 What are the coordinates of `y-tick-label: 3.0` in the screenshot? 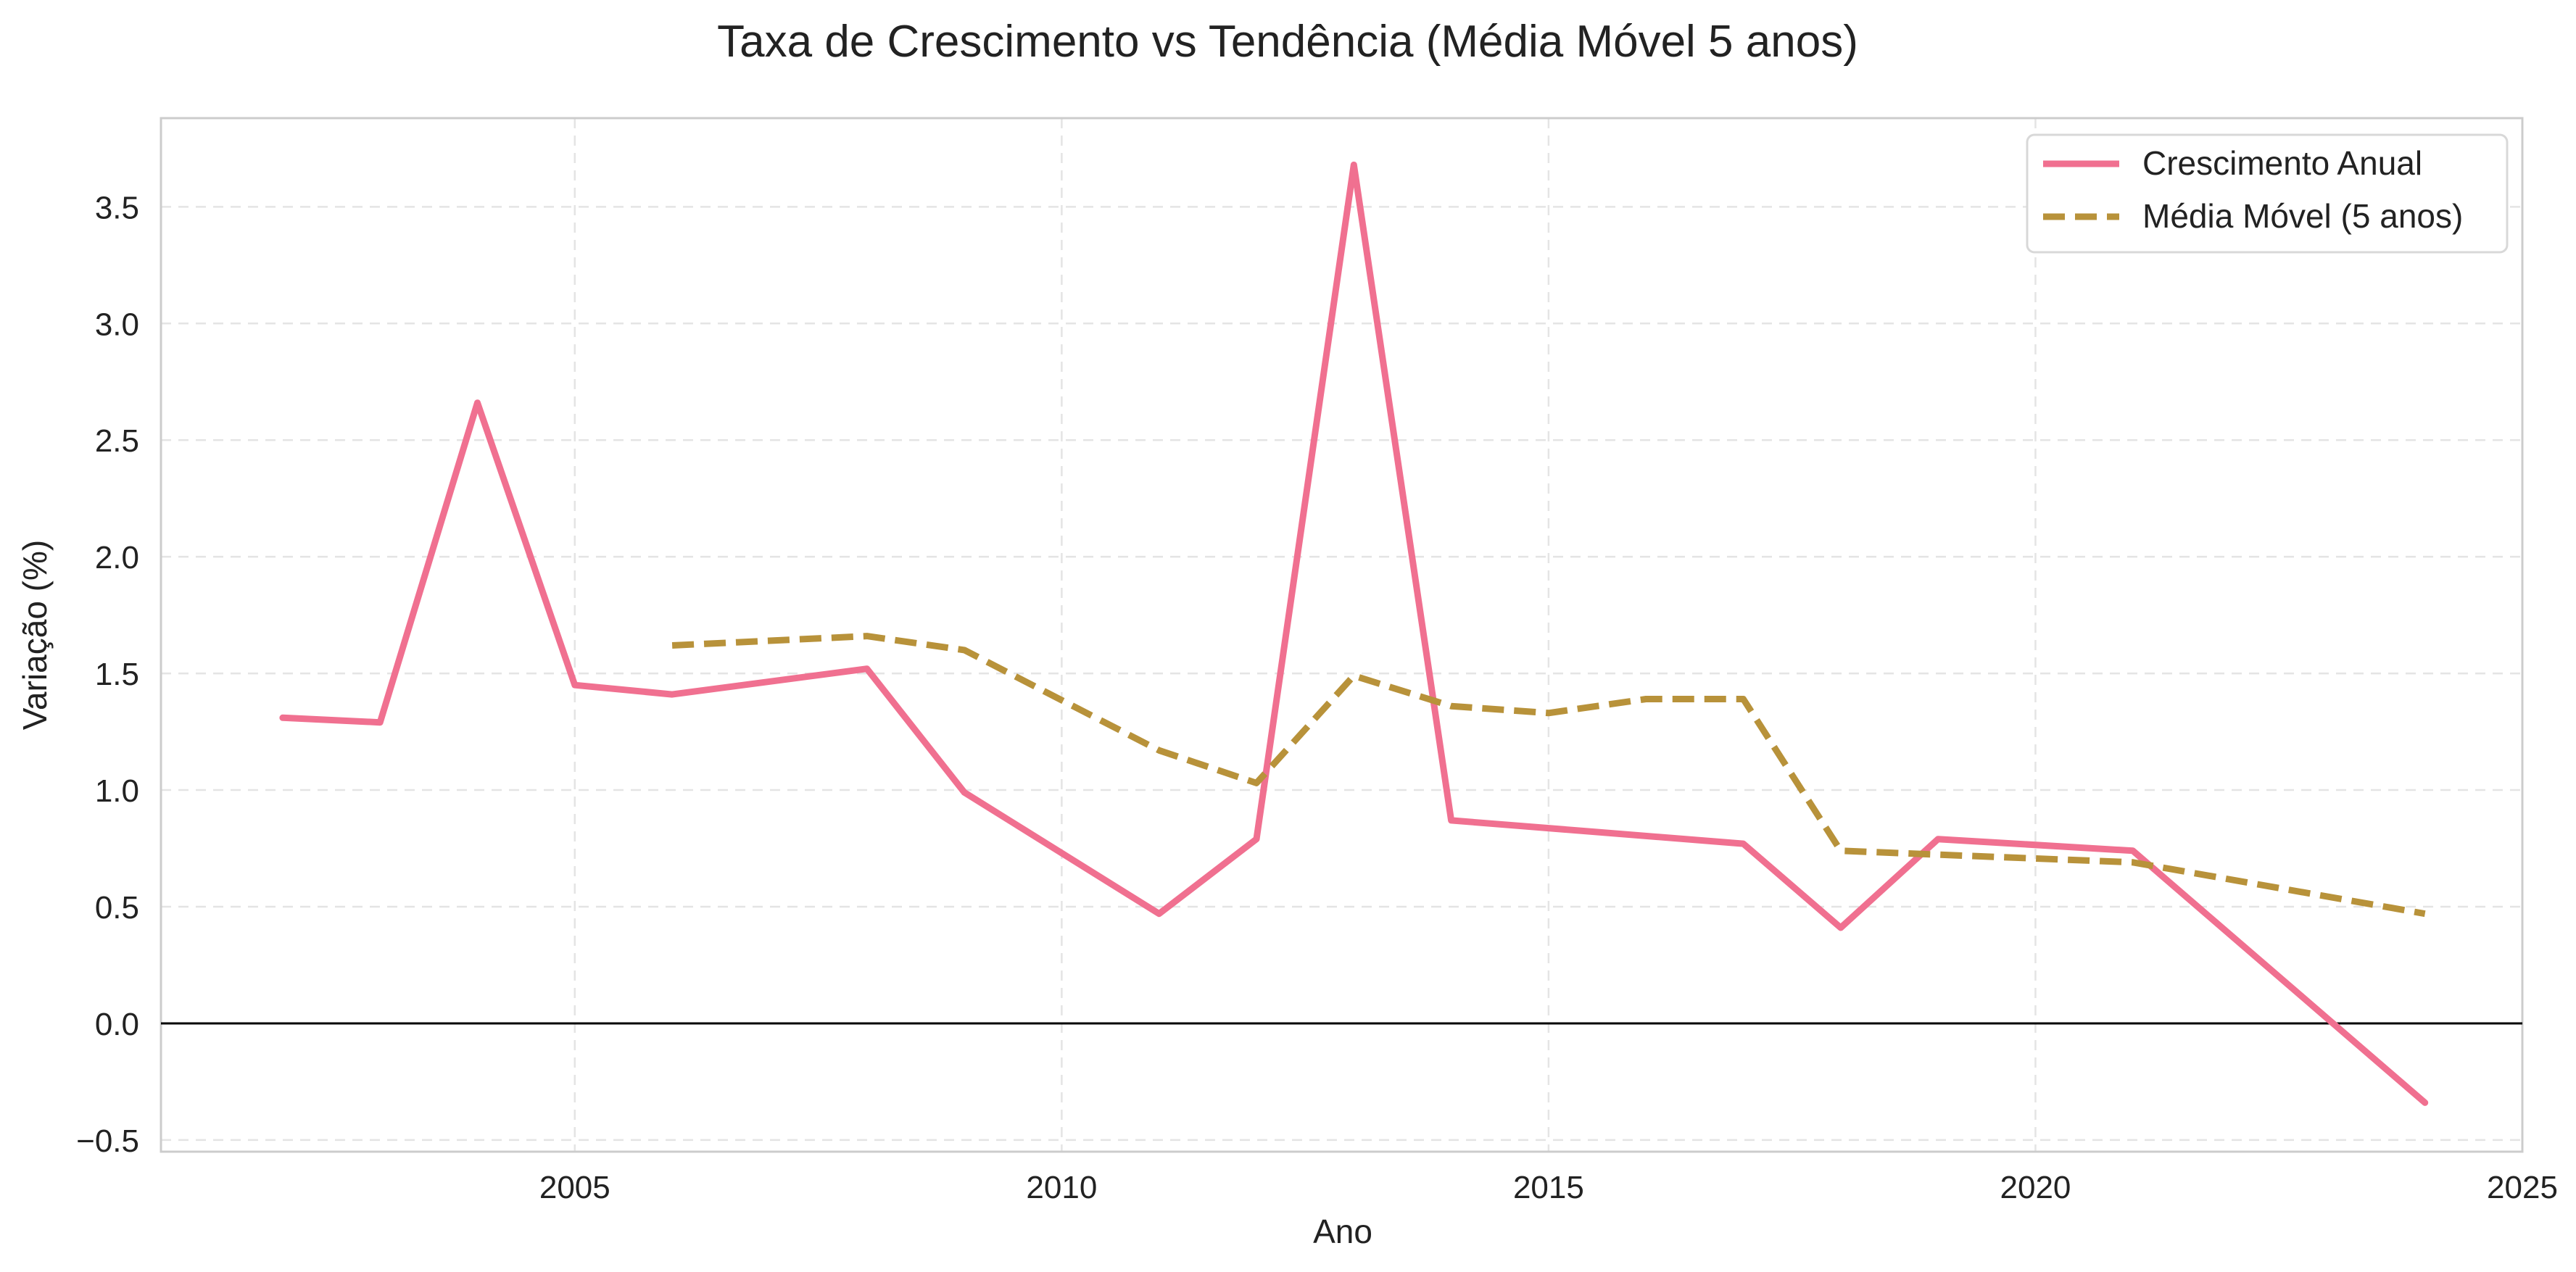 It's located at (117, 324).